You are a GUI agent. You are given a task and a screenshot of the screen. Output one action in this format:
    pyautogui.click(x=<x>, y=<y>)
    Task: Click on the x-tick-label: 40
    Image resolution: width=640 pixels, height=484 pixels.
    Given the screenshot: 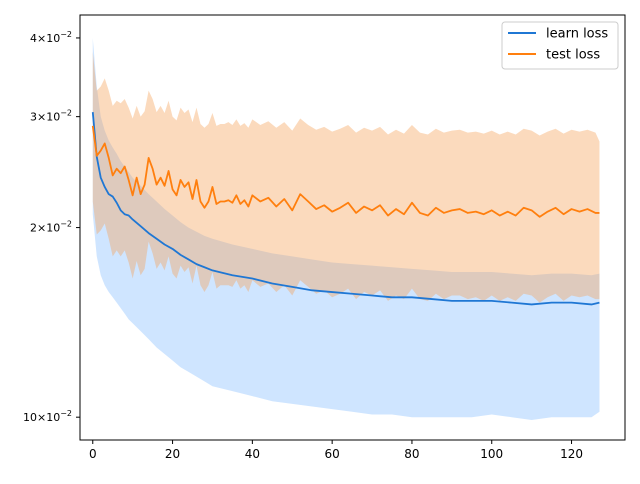 What is the action you would take?
    pyautogui.click(x=252, y=454)
    